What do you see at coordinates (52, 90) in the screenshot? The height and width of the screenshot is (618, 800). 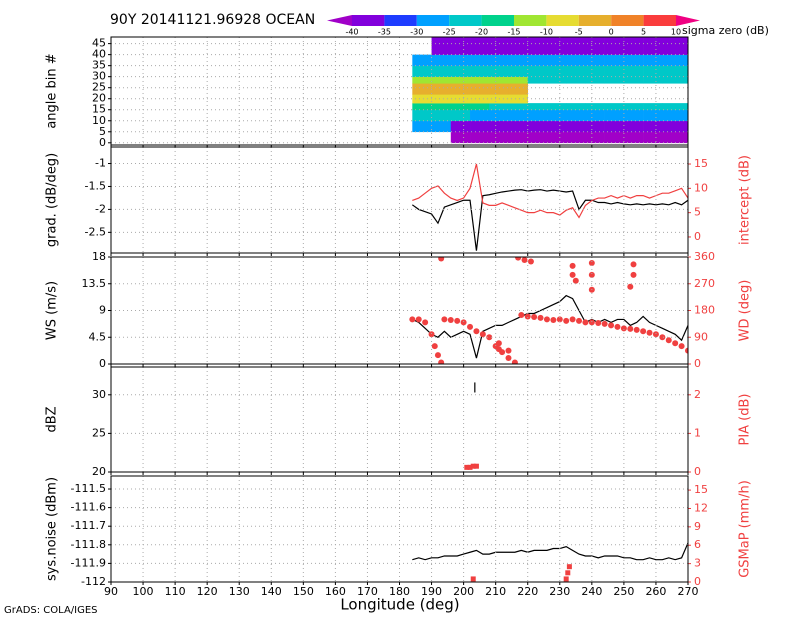 I see `y-axis-label: angle bin #` at bounding box center [52, 90].